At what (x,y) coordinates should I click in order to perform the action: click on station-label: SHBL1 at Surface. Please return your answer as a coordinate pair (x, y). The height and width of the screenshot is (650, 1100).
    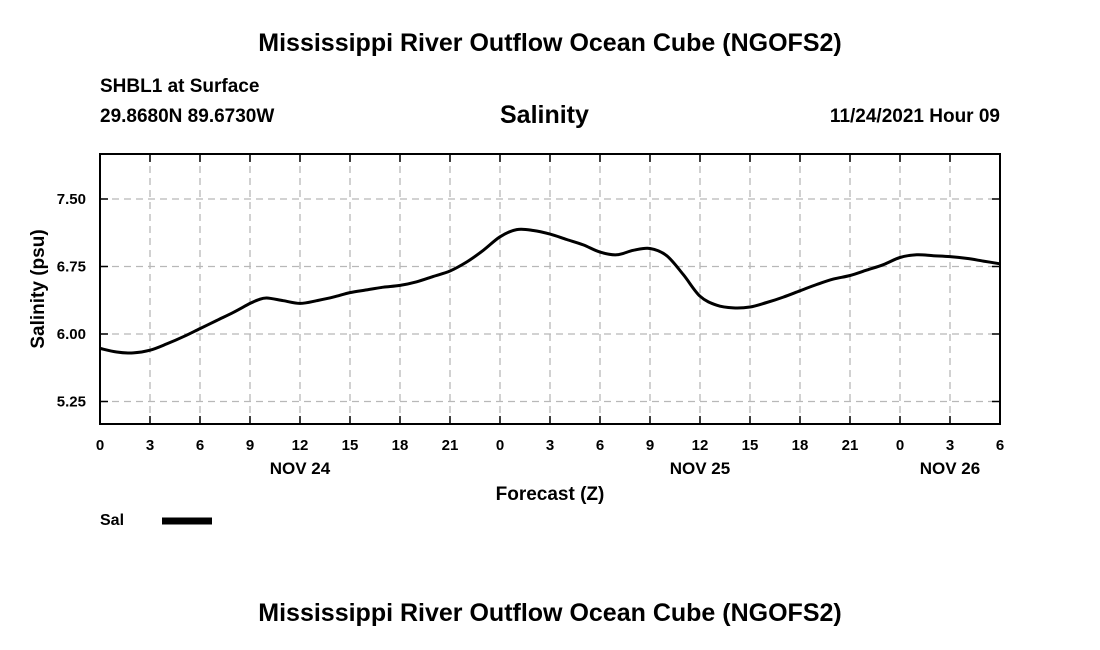
    Looking at the image, I should click on (180, 86).